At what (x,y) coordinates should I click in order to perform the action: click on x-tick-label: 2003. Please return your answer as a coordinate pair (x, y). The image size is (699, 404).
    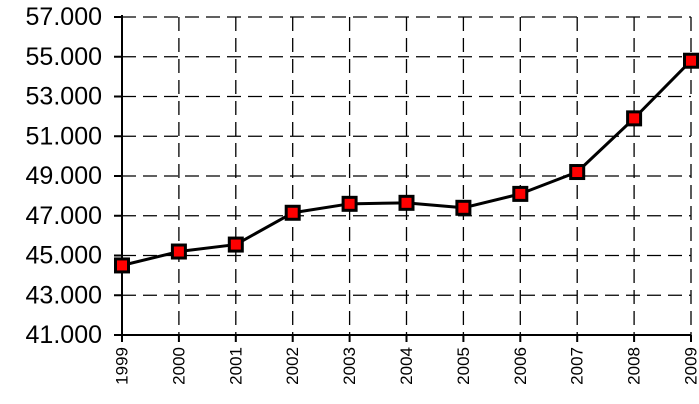
    Looking at the image, I should click on (349, 366).